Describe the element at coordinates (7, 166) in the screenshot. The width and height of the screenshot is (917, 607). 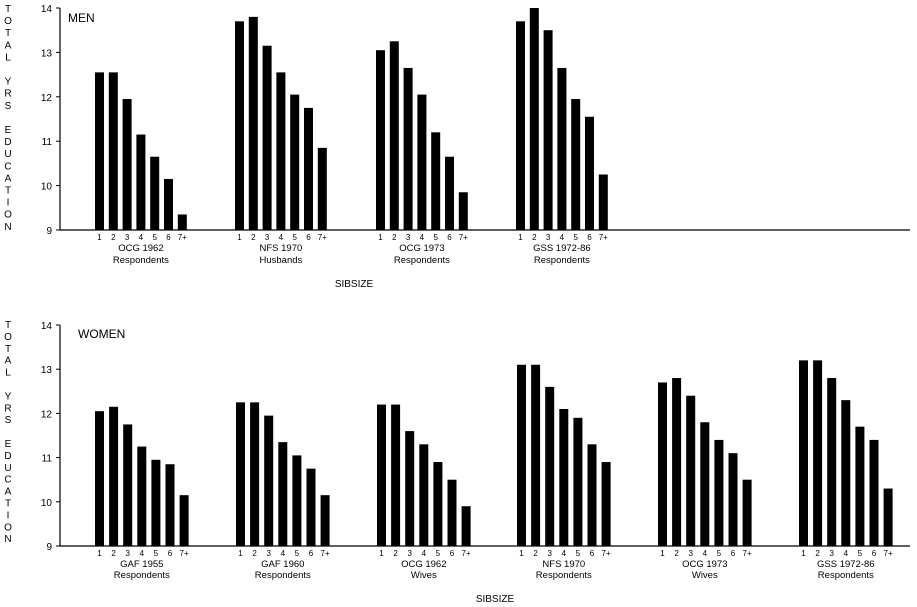
I see `y-axis-title-letter: C` at that location.